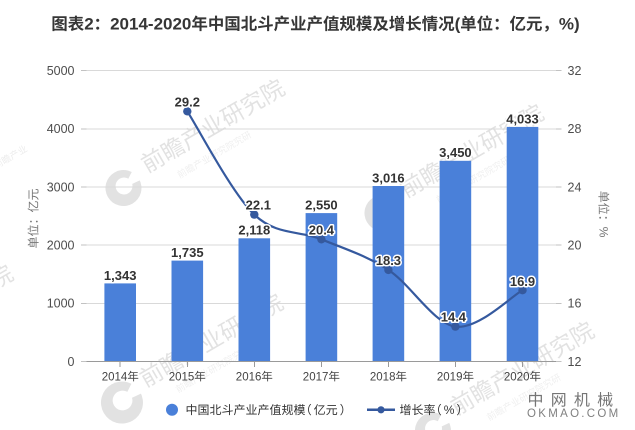  I want to click on svg-text: 16, so click(575, 304).